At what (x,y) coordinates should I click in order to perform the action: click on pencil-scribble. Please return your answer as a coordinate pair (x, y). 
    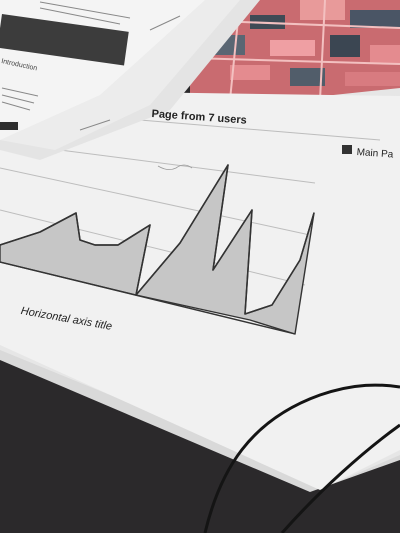
    Looking at the image, I should click on (175, 167).